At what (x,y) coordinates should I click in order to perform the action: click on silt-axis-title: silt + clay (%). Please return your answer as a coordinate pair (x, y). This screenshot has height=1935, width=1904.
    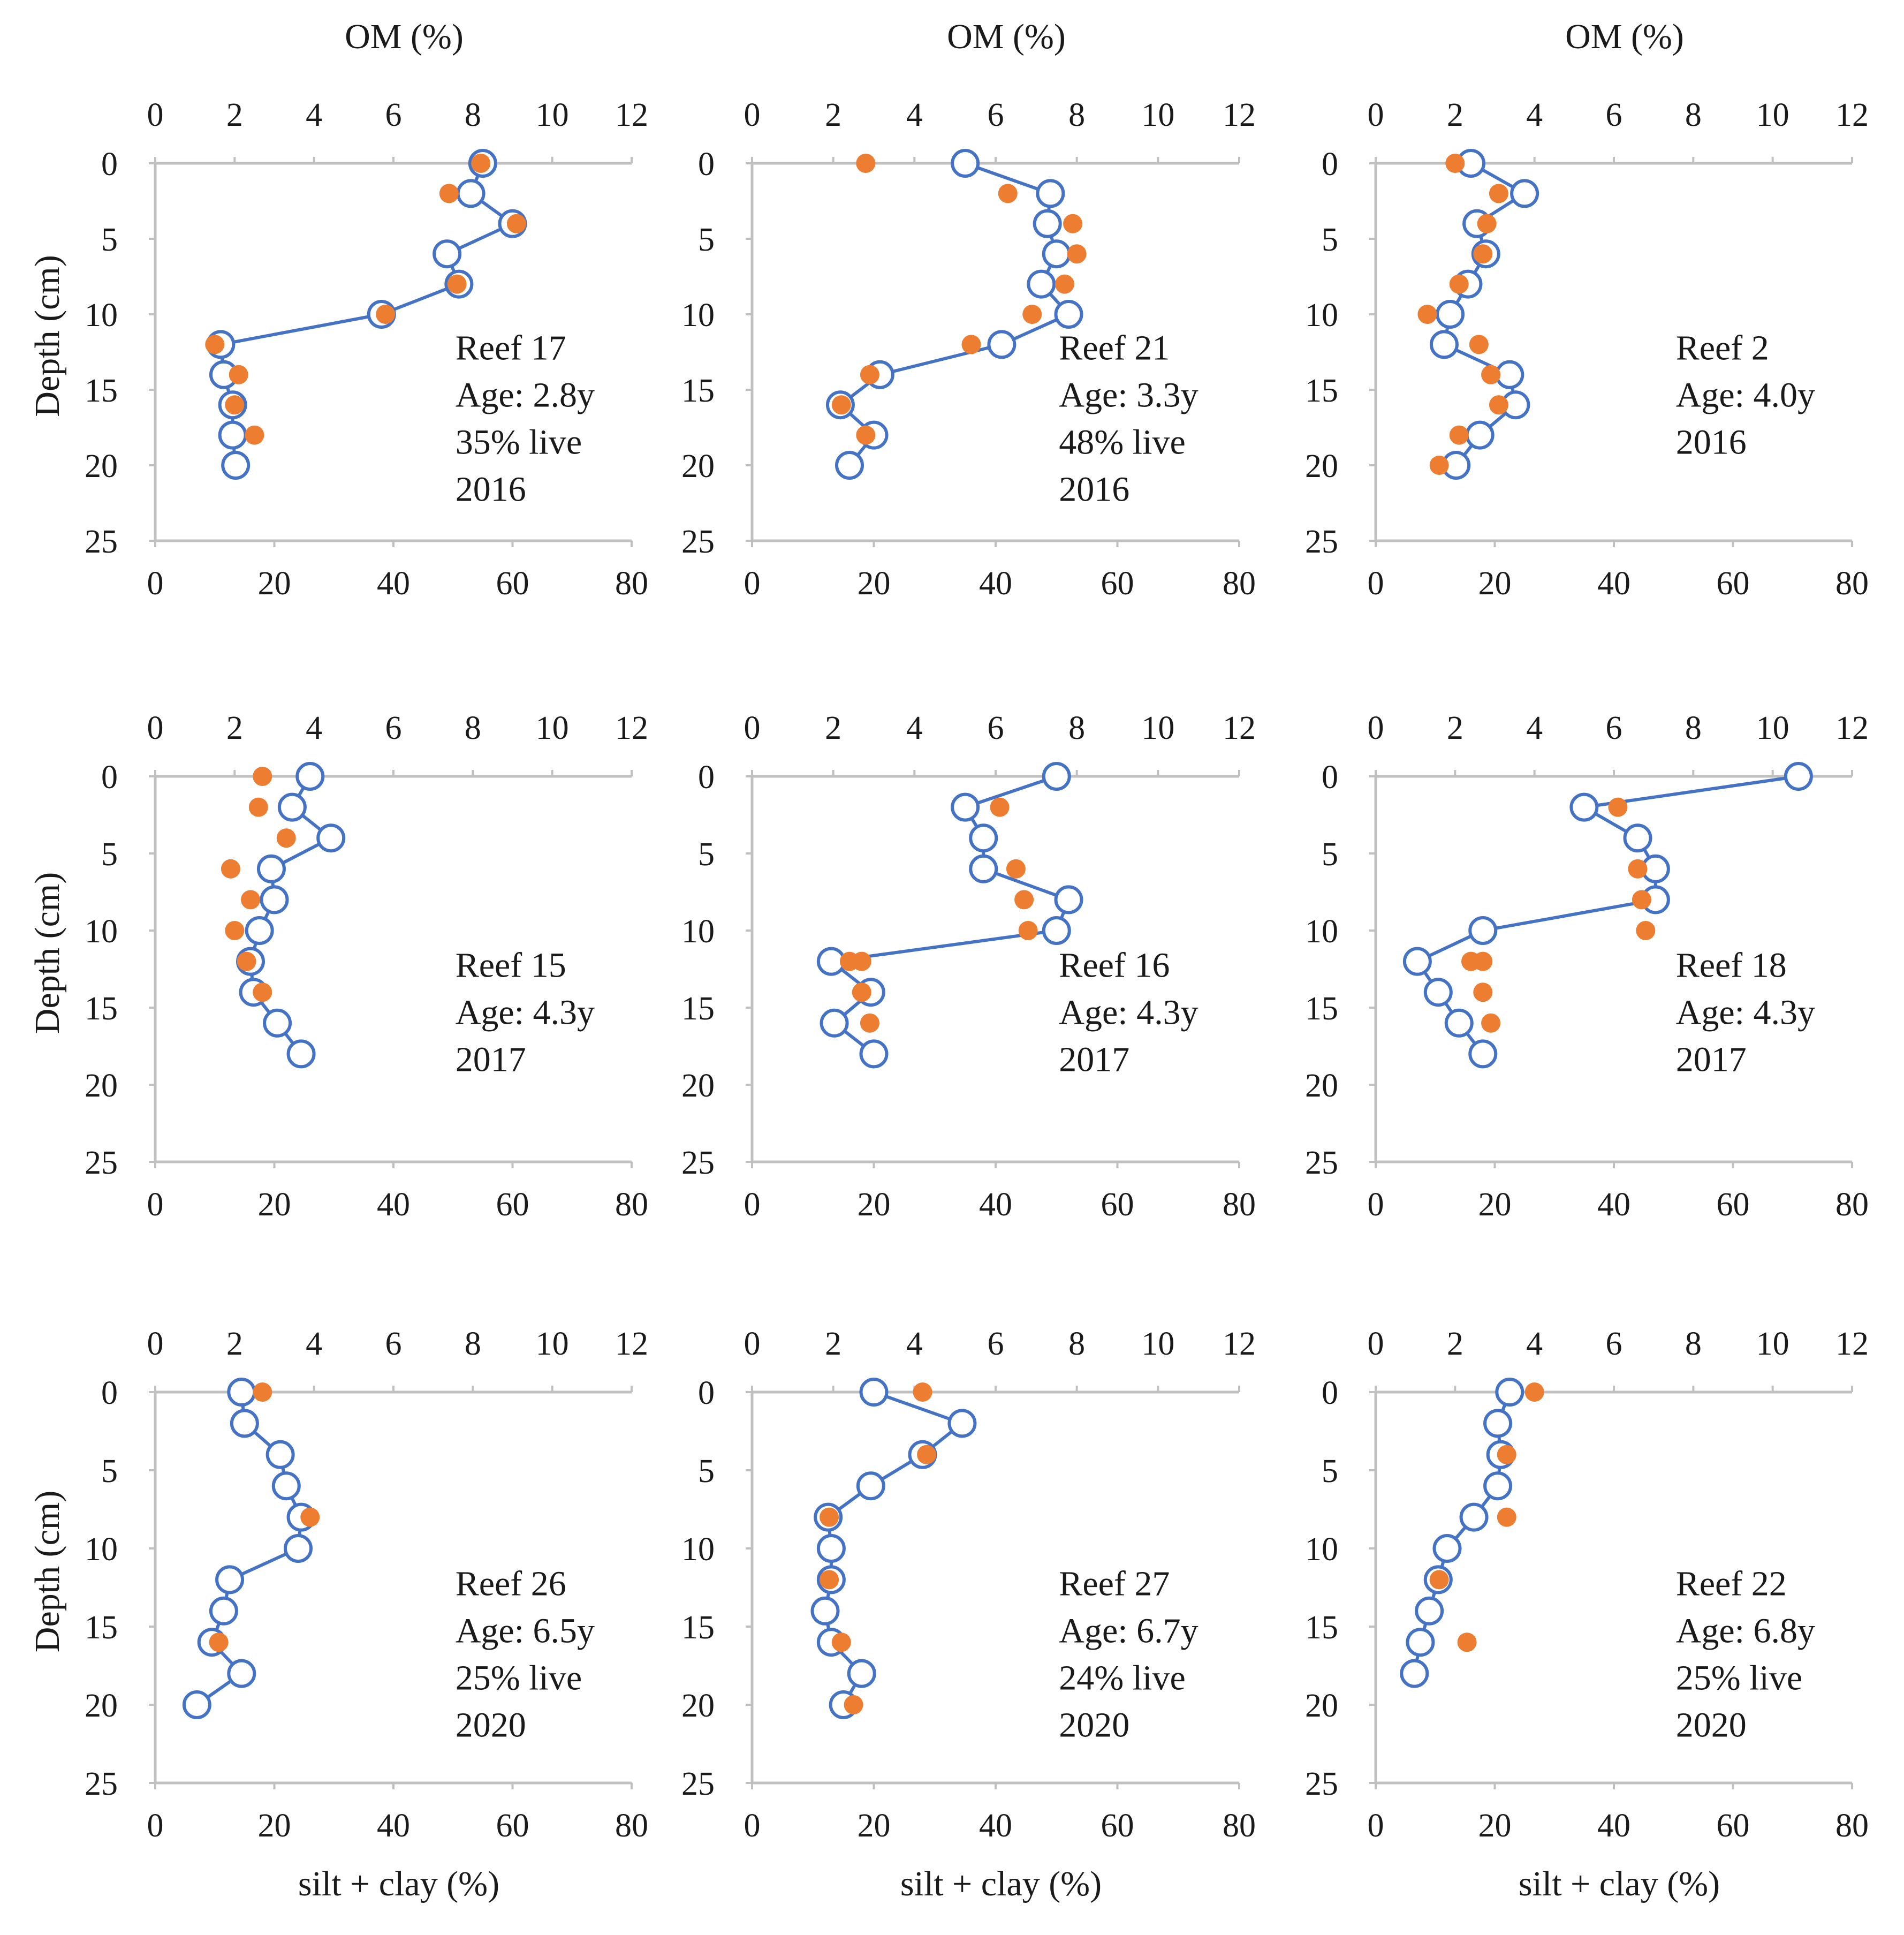
    Looking at the image, I should click on (1001, 1884).